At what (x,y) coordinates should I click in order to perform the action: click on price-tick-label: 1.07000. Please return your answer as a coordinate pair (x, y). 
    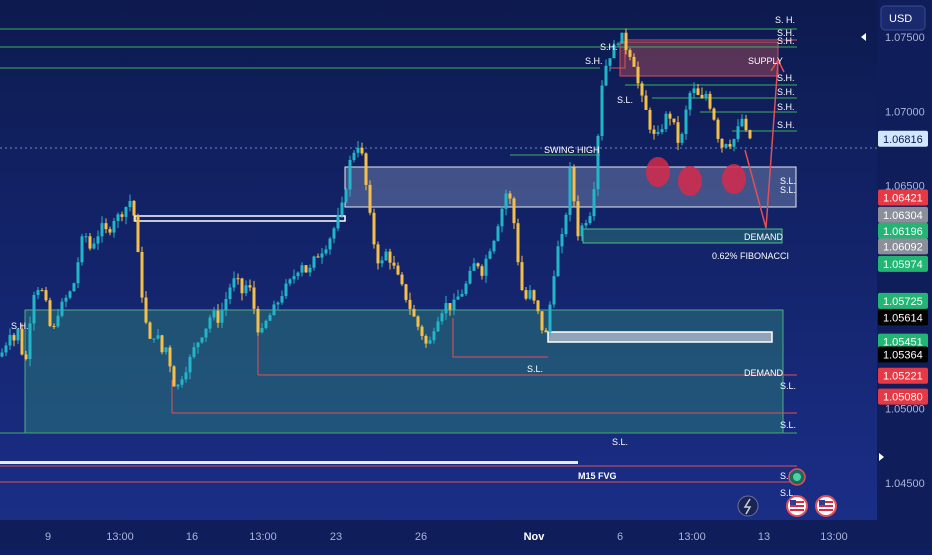
    Looking at the image, I should click on (905, 112).